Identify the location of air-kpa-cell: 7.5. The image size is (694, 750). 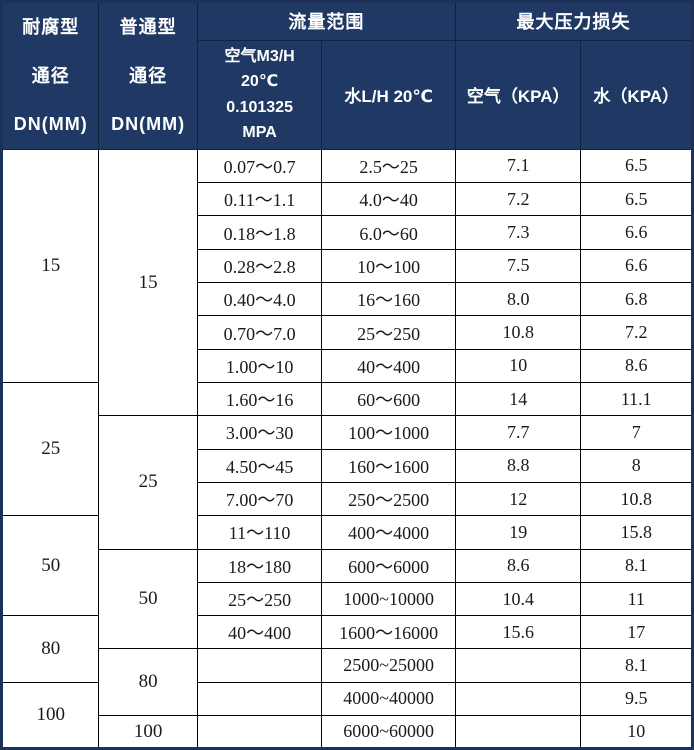
(518, 266).